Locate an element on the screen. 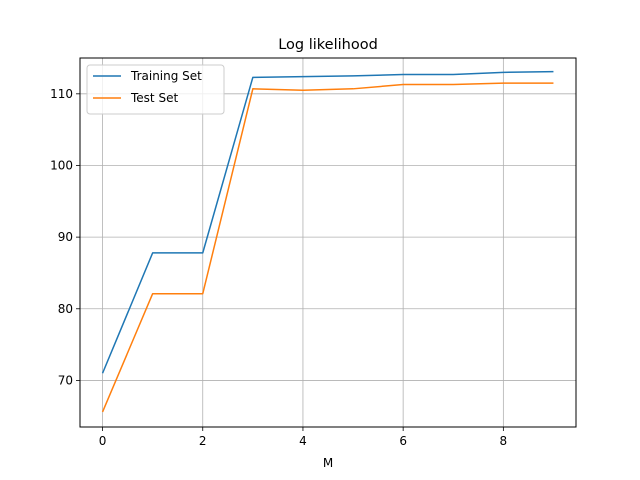 The height and width of the screenshot is (480, 640). y-tick-label: 90 is located at coordinates (65, 237).